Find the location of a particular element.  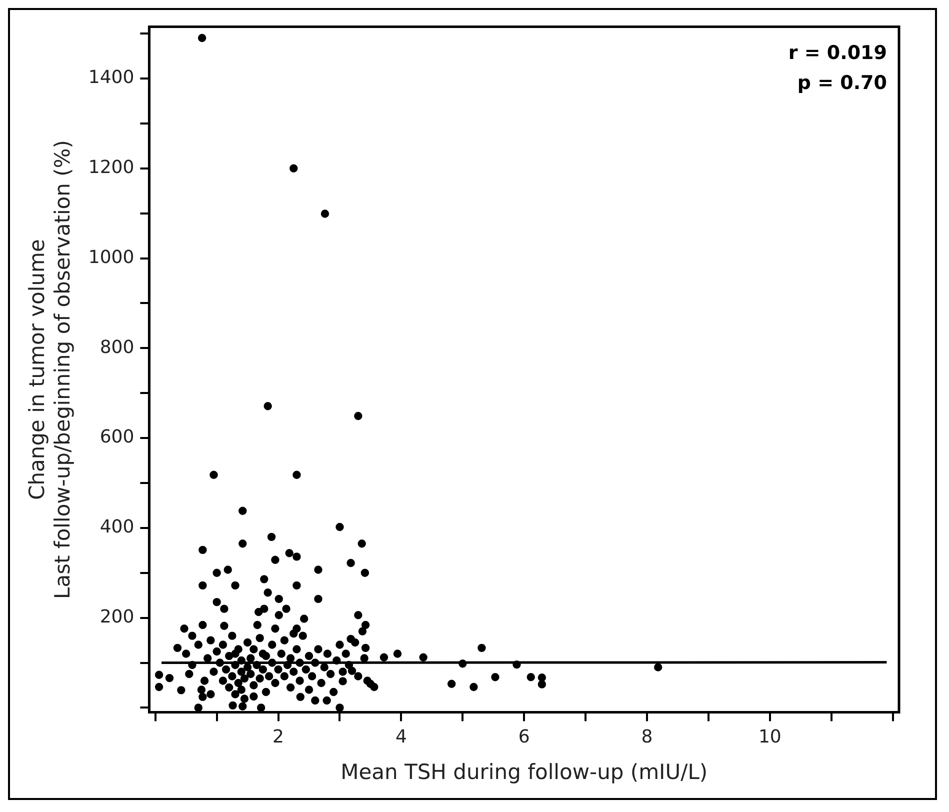

y-tick-label: 1200 is located at coordinates (111, 167).